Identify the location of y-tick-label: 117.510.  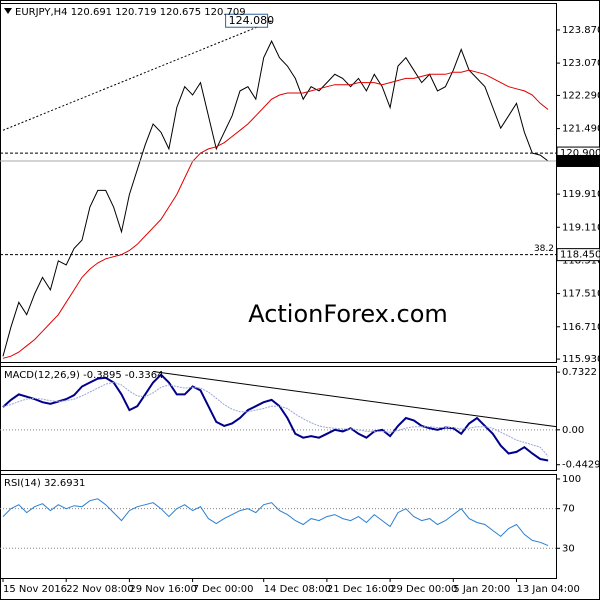
(581, 294).